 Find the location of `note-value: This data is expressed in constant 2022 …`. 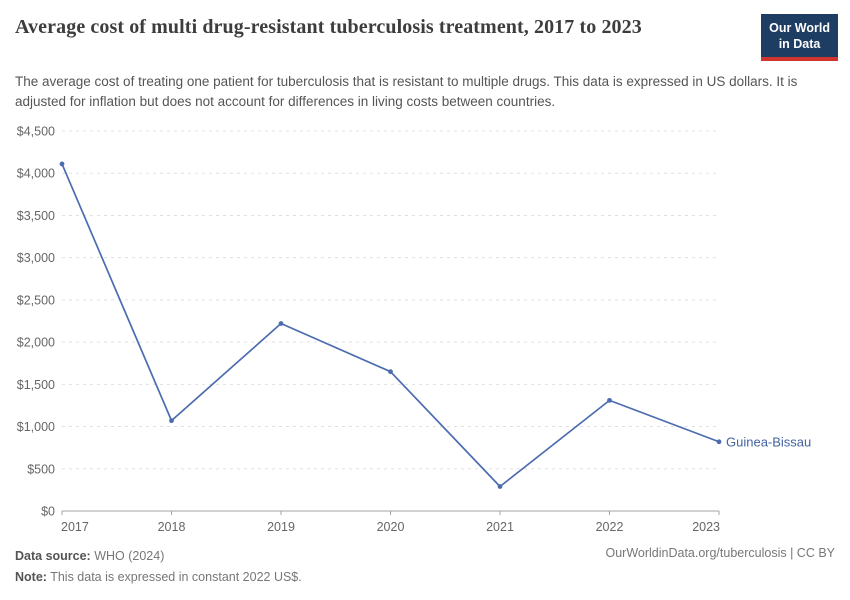

note-value: This data is expressed in constant 2022 … is located at coordinates (174, 577).